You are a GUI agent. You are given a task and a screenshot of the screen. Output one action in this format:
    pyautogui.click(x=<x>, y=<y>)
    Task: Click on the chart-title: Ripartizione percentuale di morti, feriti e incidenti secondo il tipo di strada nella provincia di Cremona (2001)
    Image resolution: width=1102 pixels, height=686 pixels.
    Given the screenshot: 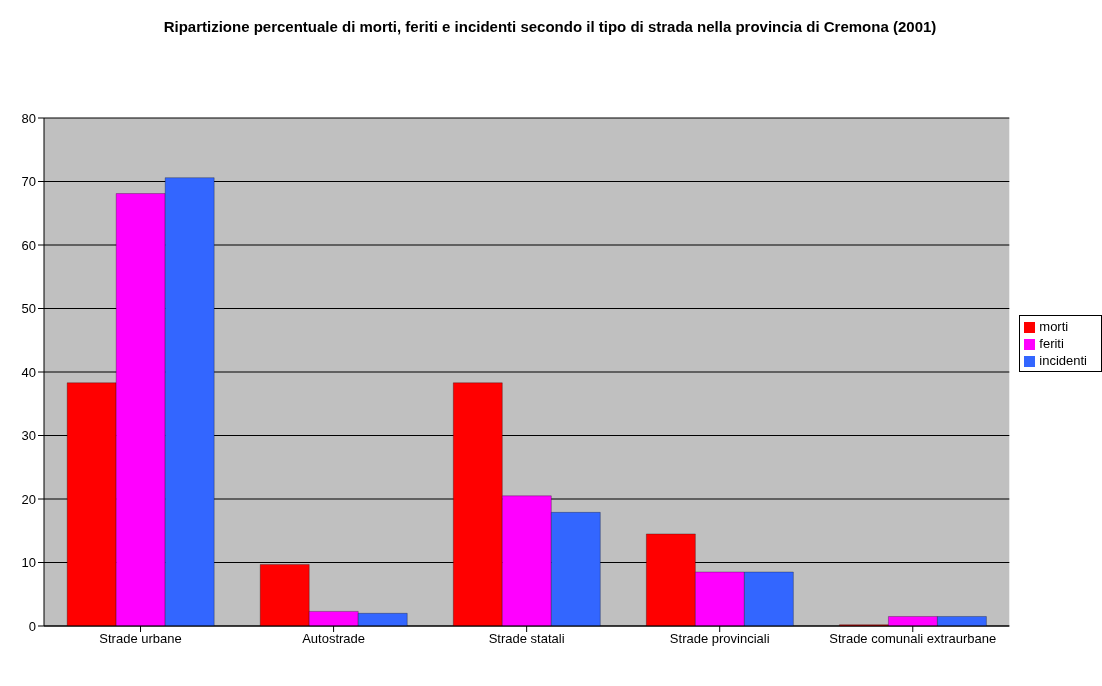 What is the action you would take?
    pyautogui.click(x=550, y=27)
    